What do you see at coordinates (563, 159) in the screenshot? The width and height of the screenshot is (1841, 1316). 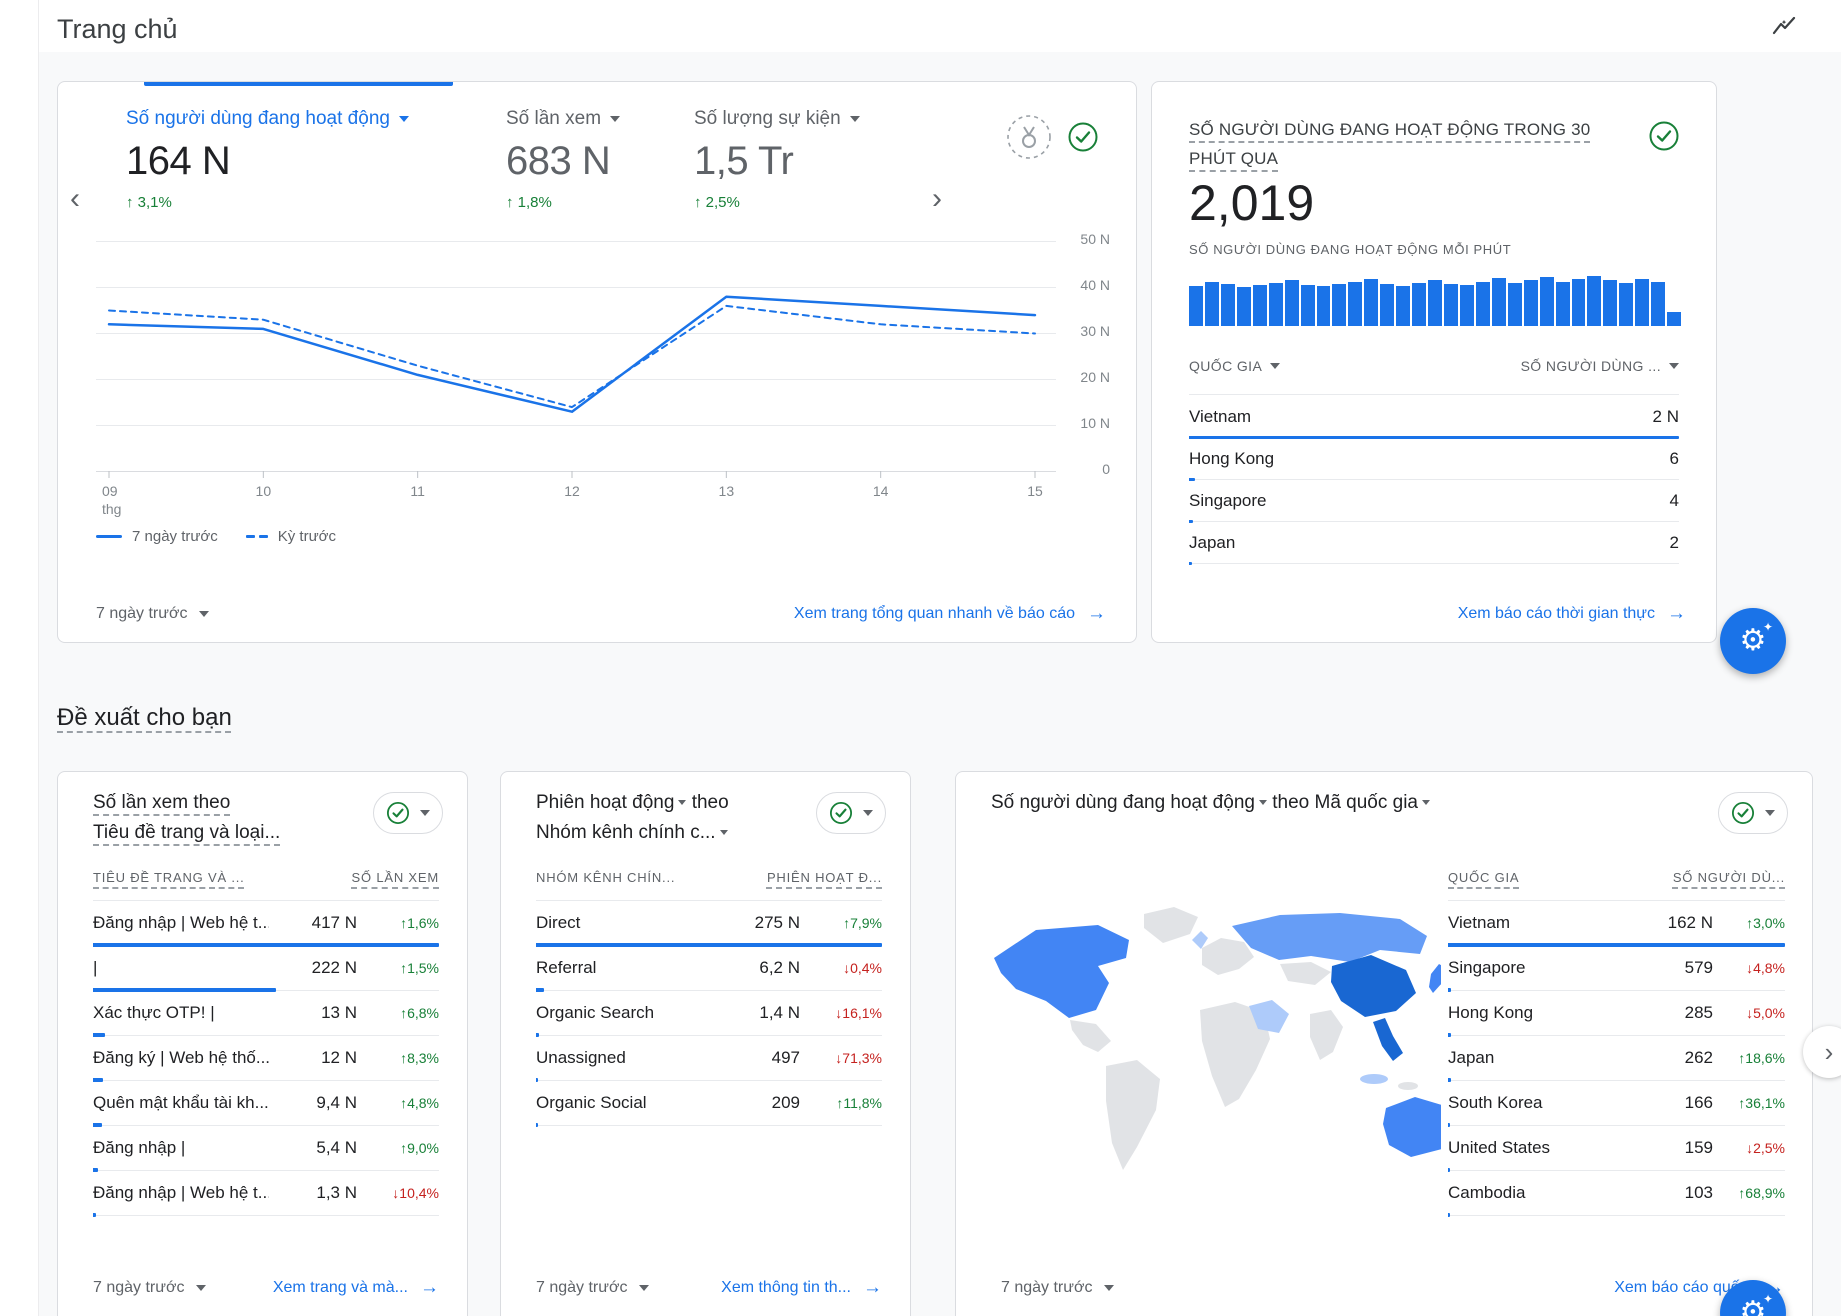 I see `metric-views: Số lần xem 683 N ↑ 1,8%` at bounding box center [563, 159].